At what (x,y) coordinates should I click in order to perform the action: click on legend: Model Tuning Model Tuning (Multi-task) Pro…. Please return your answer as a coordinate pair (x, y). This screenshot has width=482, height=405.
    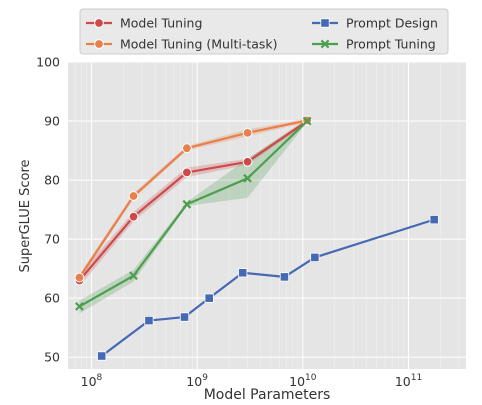
    Looking at the image, I should click on (264, 31).